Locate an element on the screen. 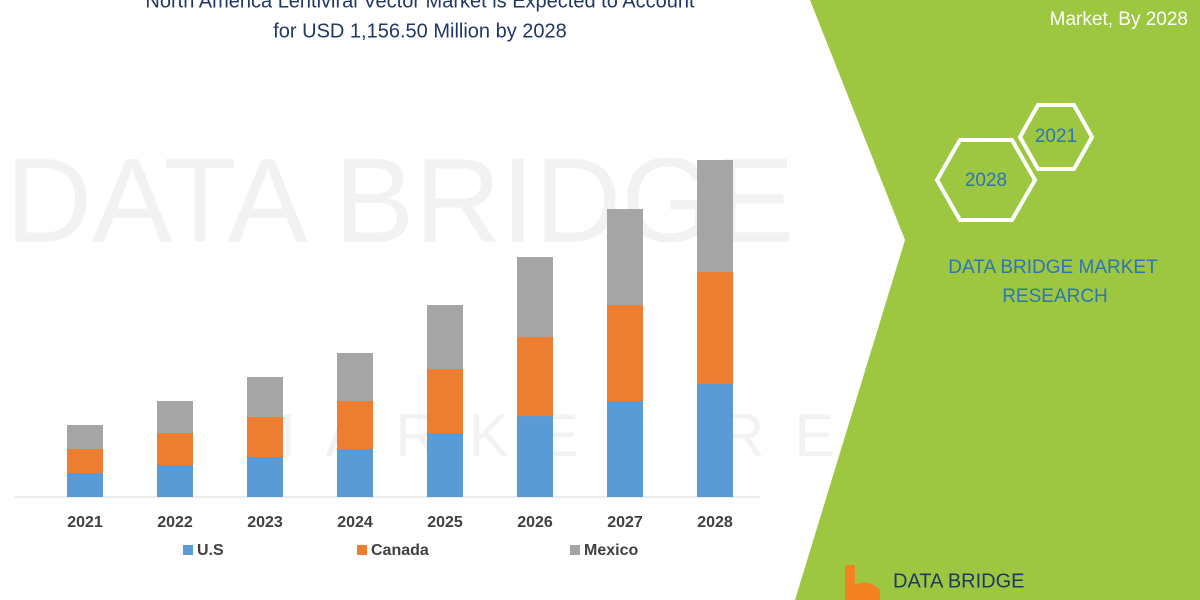 This screenshot has height=600, width=1200. legend-label: U.S is located at coordinates (210, 550).